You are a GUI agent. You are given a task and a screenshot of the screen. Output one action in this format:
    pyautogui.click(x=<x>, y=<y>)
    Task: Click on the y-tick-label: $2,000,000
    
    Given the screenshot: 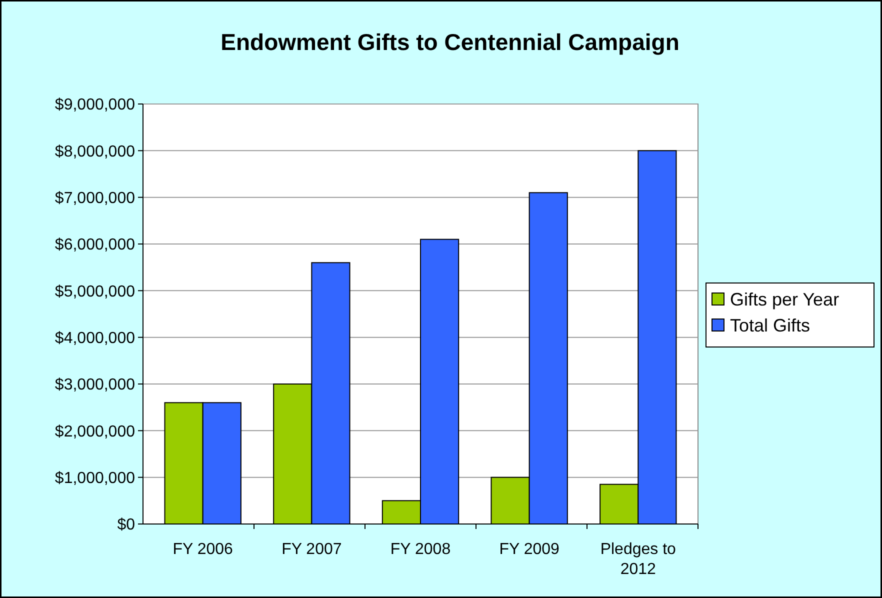 What is the action you would take?
    pyautogui.click(x=95, y=431)
    